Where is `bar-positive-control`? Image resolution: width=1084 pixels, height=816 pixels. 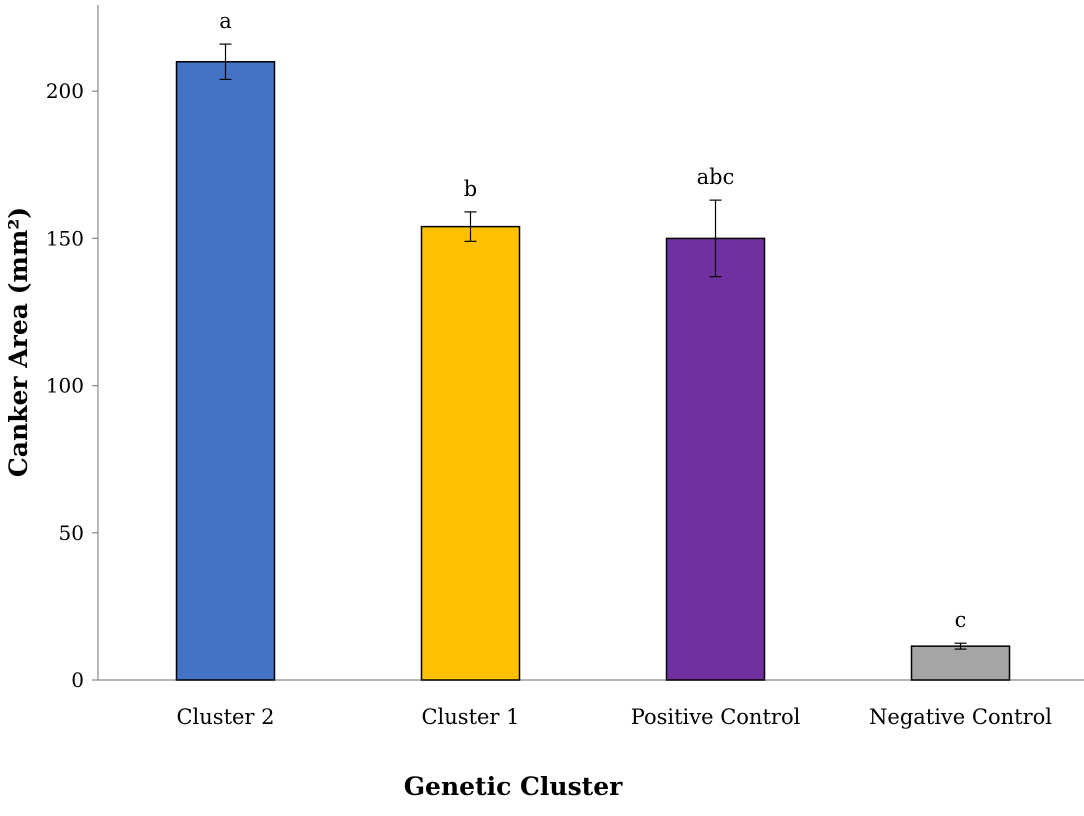
bar-positive-control is located at coordinates (715, 459).